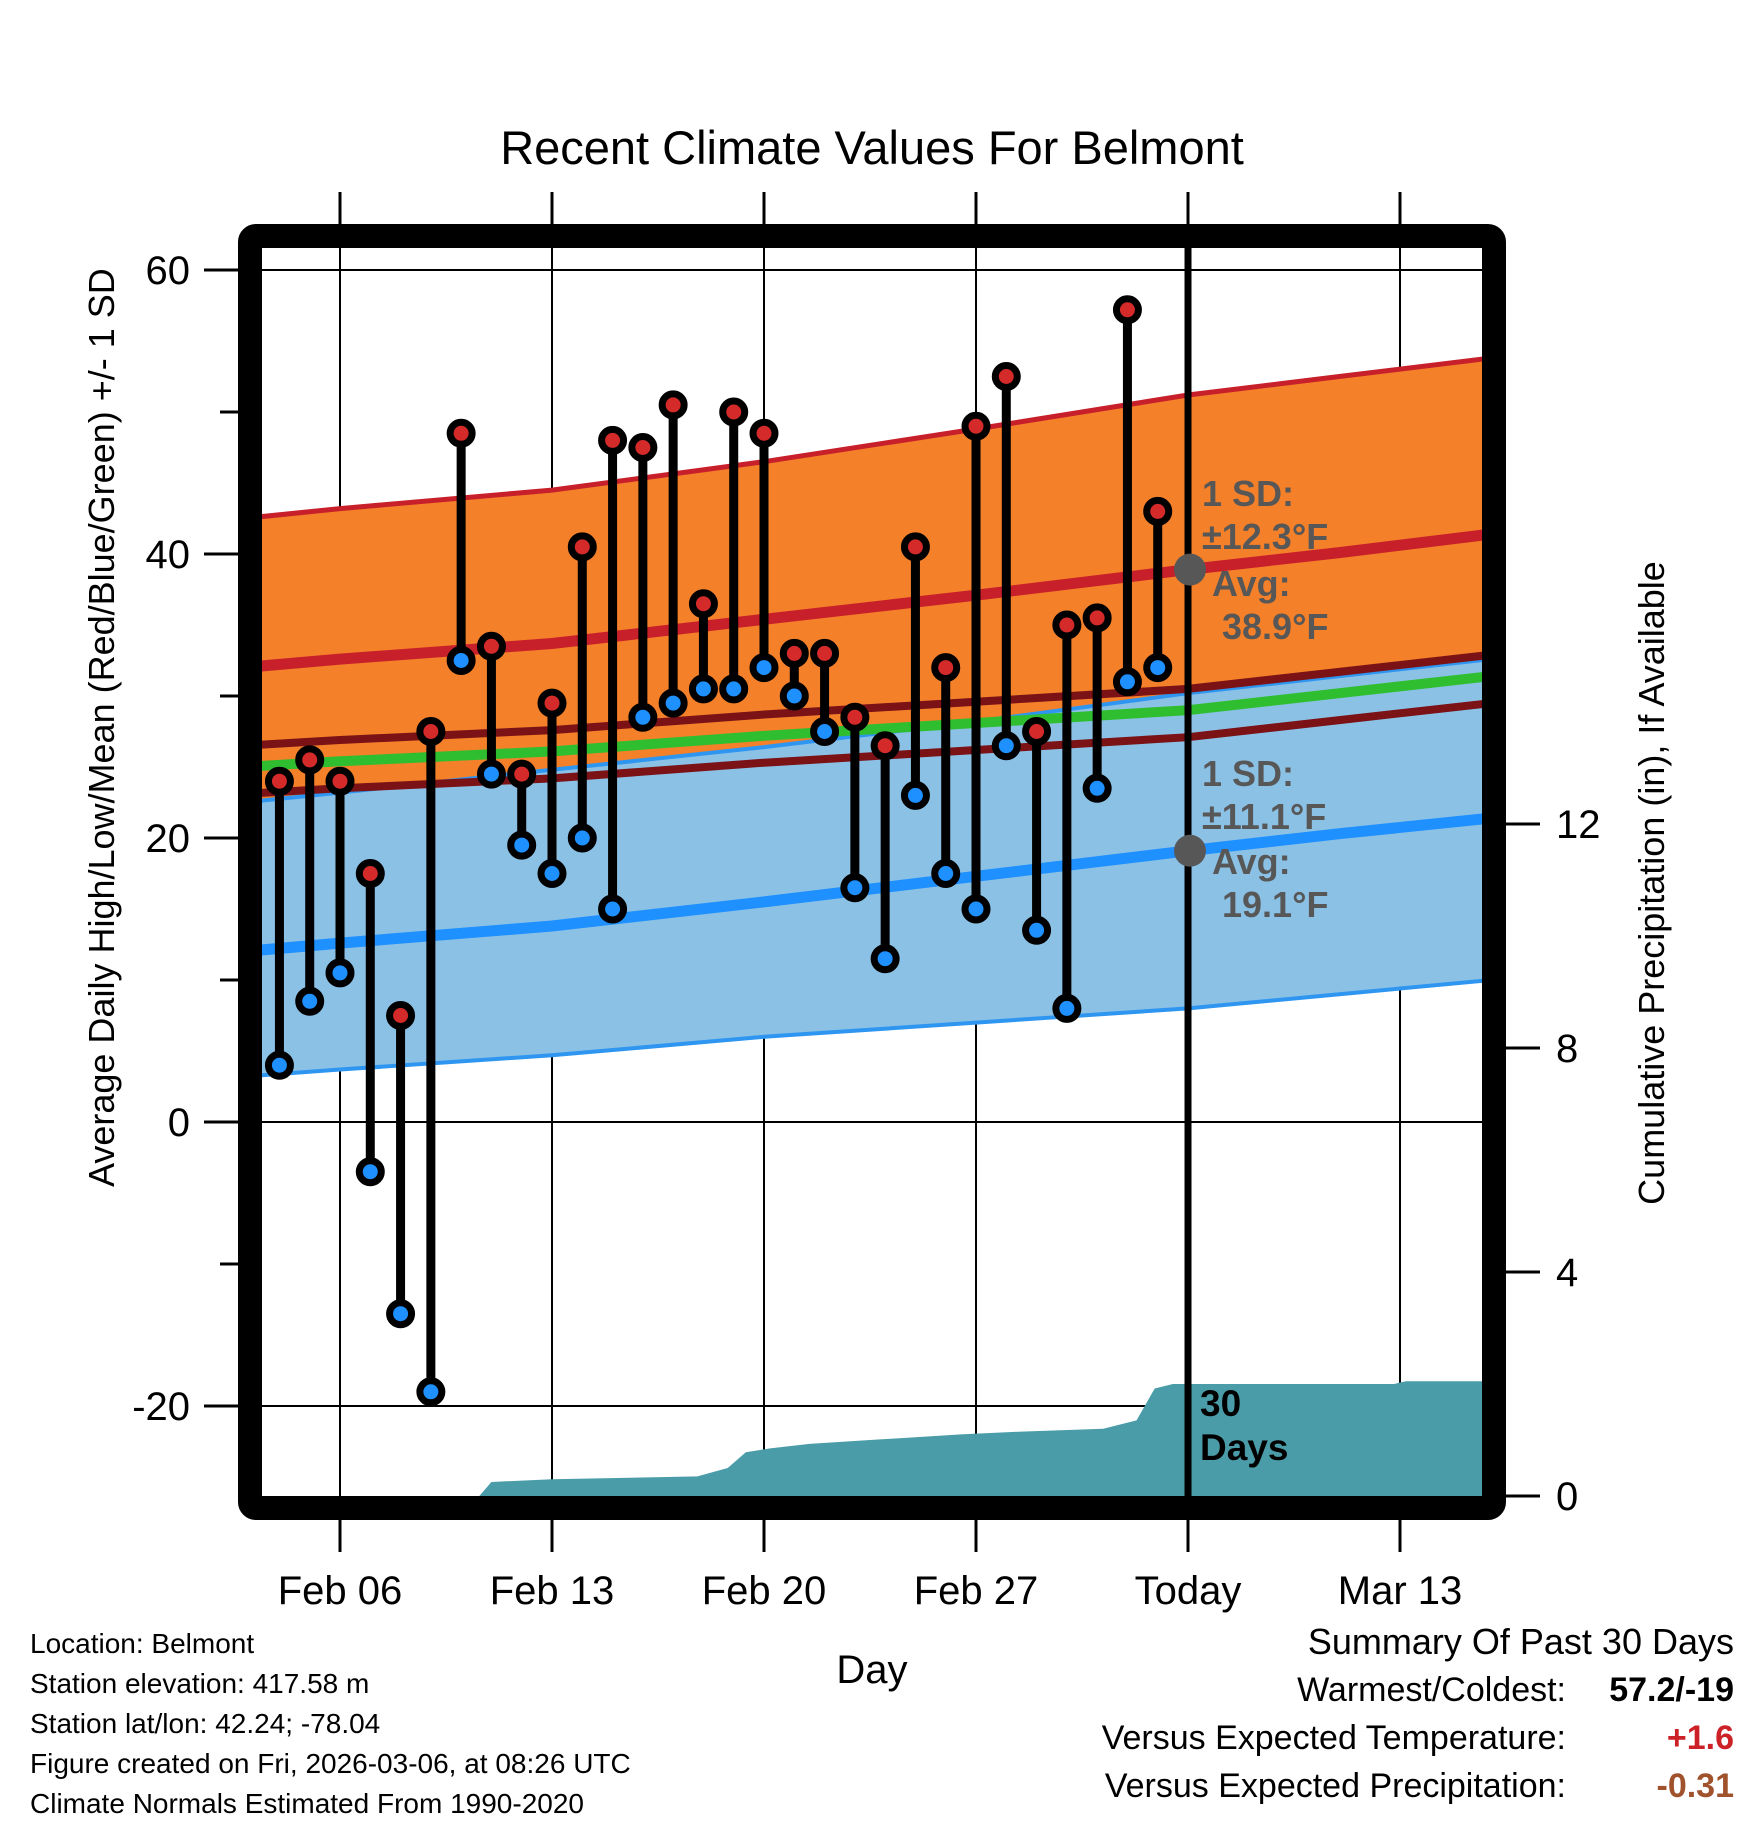 The width and height of the screenshot is (1748, 1828). What do you see at coordinates (1695, 1786) in the screenshot?
I see `vs-expected-precipitation-value: -0.31` at bounding box center [1695, 1786].